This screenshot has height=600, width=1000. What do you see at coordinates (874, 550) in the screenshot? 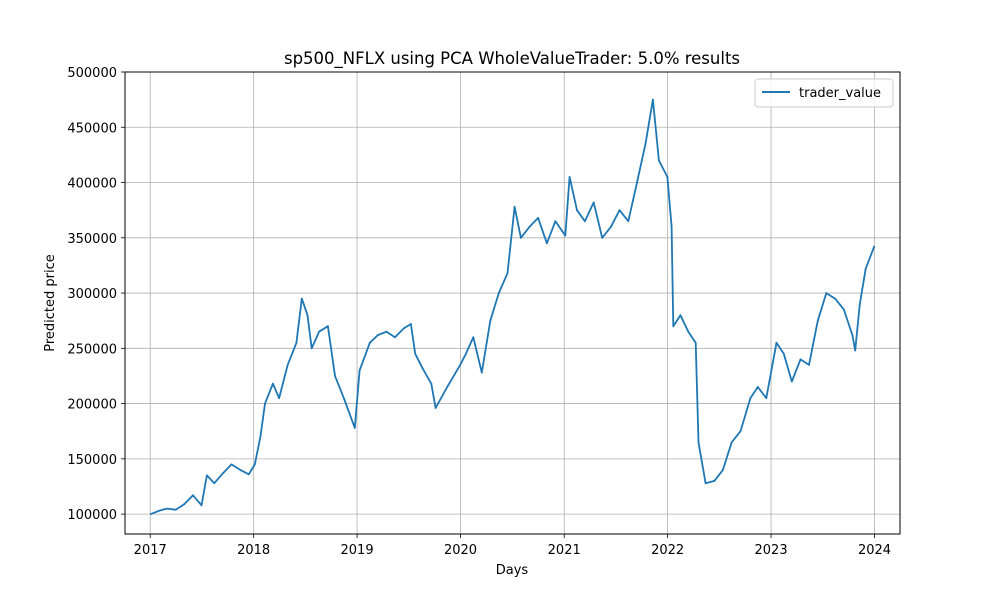
I see `x-tick-label: 2024` at bounding box center [874, 550].